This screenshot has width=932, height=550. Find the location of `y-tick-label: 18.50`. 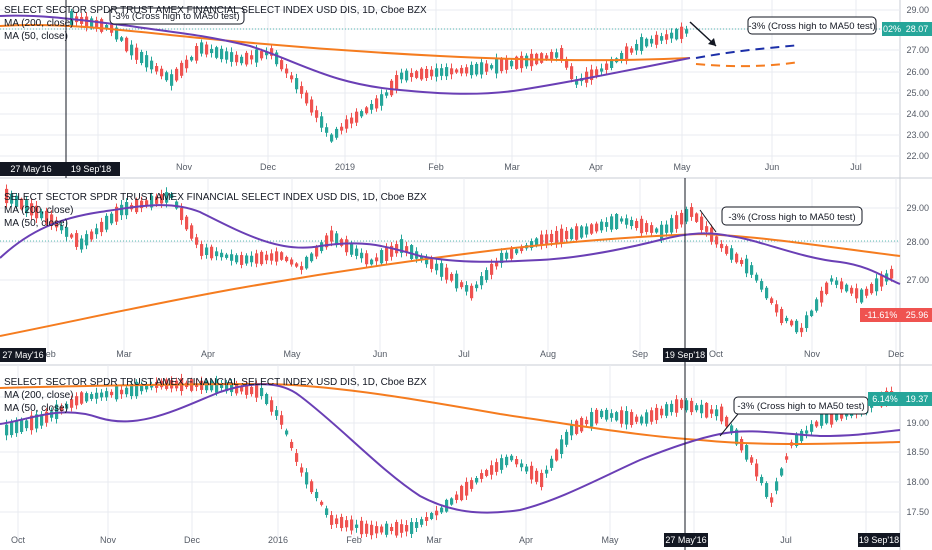

y-tick-label: 18.50 is located at coordinates (917, 452).